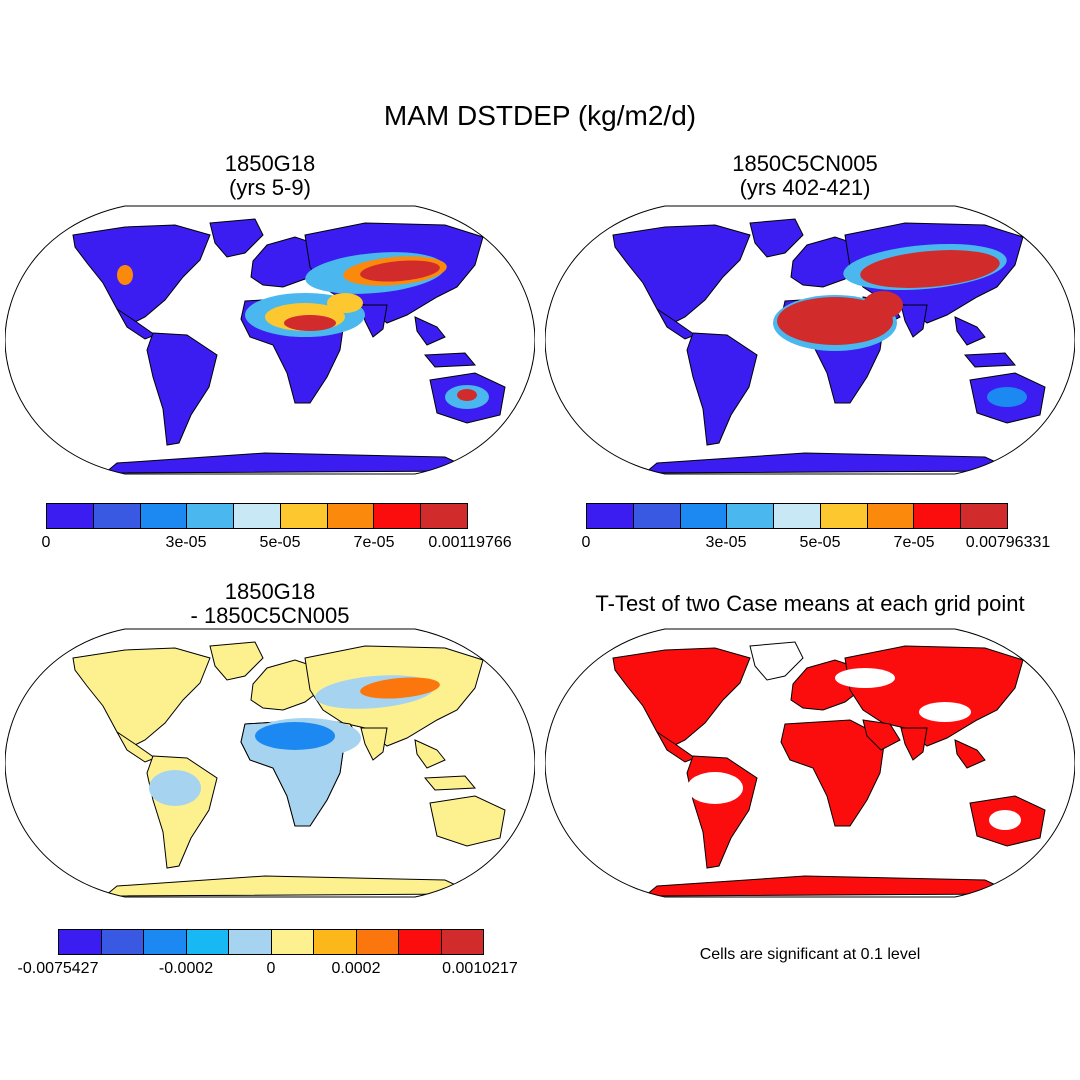 This screenshot has width=1080, height=1080. What do you see at coordinates (881, 735) in the screenshot?
I see `significant-arabia` at bounding box center [881, 735].